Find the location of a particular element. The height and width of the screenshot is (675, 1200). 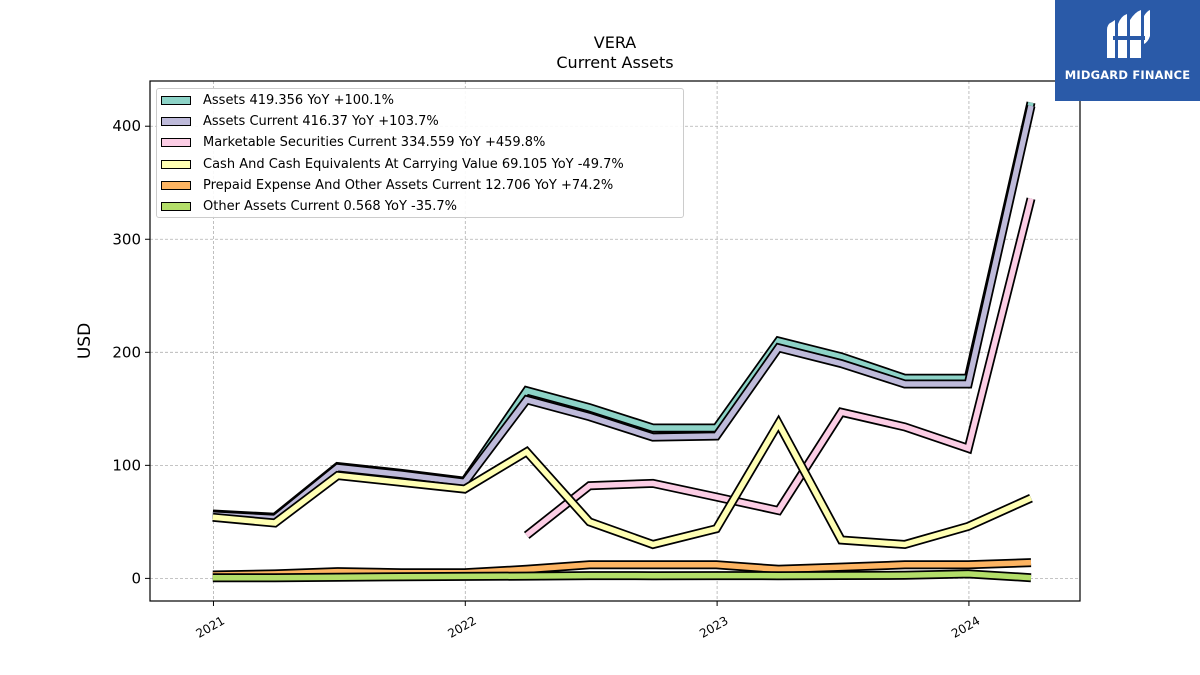

y-tick-label: 200 is located at coordinates (126, 352).